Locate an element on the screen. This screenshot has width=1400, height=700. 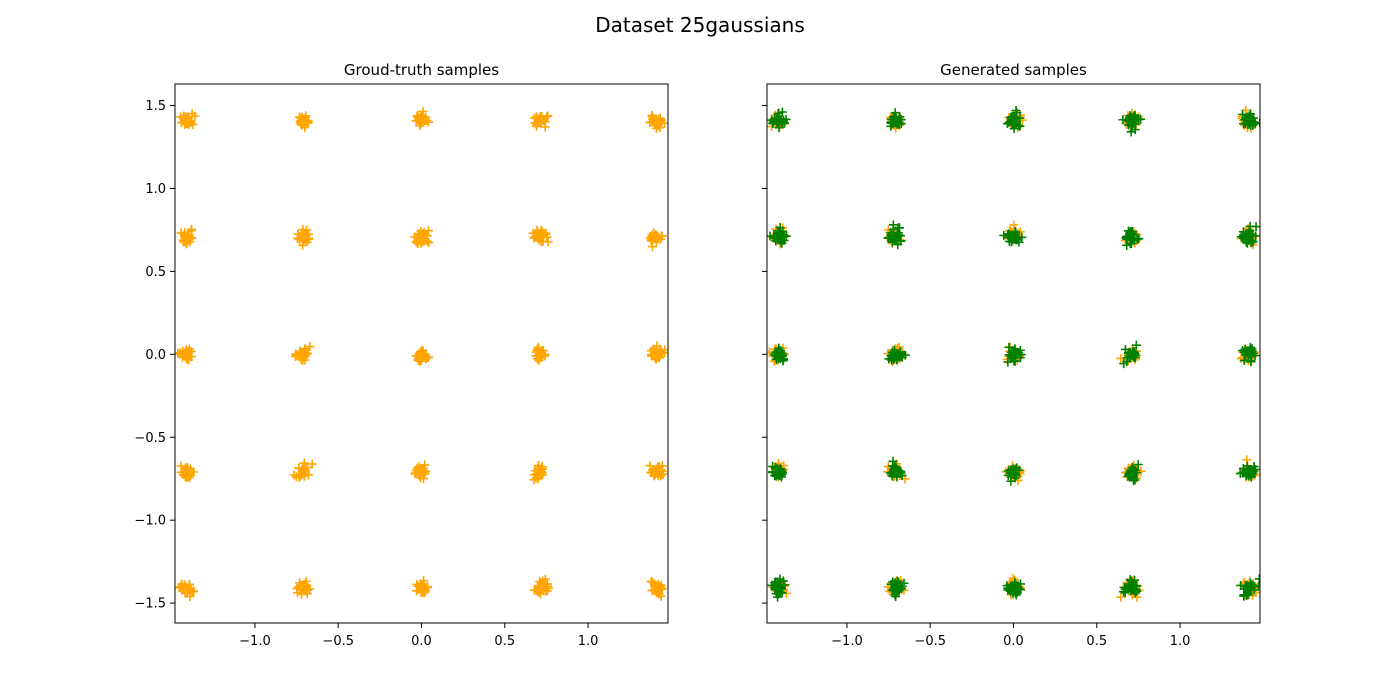
x-tick-label: 0.5 is located at coordinates (1096, 641).